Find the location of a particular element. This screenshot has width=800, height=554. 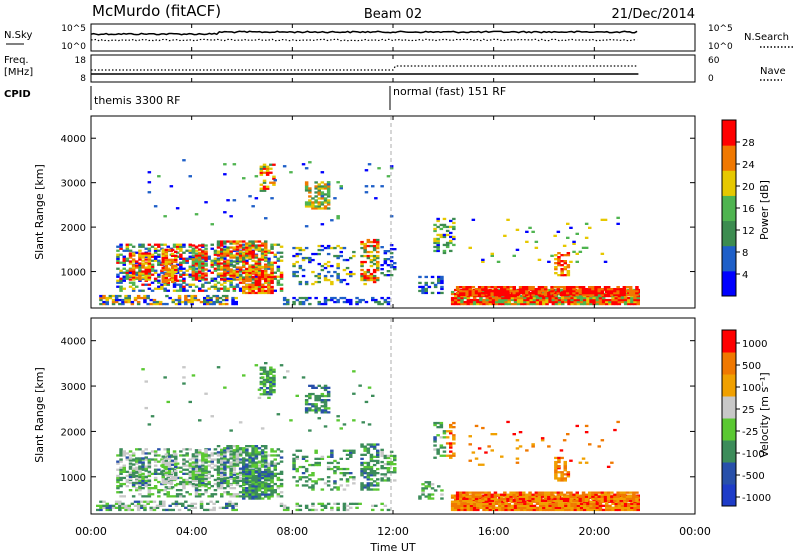

colorbar-segment is located at coordinates (729, 258).